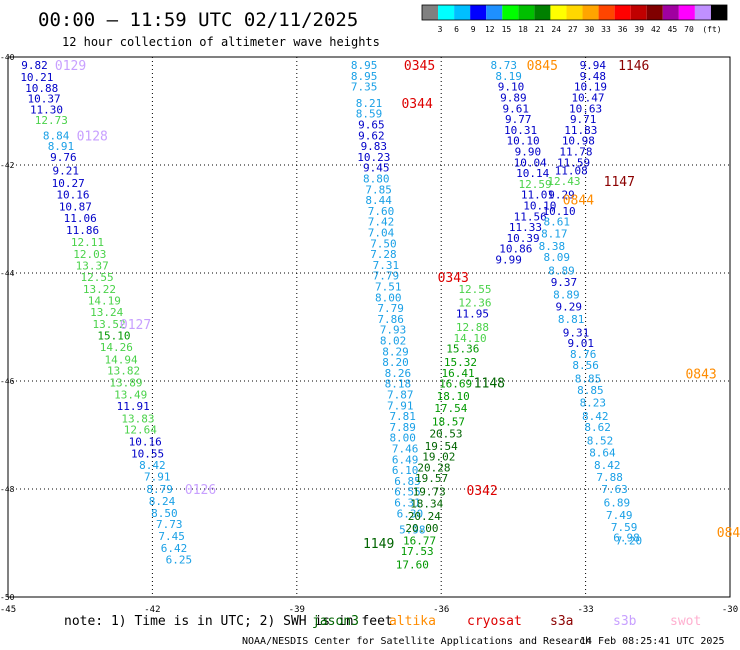 The width and height of the screenshot is (740, 650). What do you see at coordinates (36, 77) in the screenshot?
I see `swh-value: 10.21` at bounding box center [36, 77].